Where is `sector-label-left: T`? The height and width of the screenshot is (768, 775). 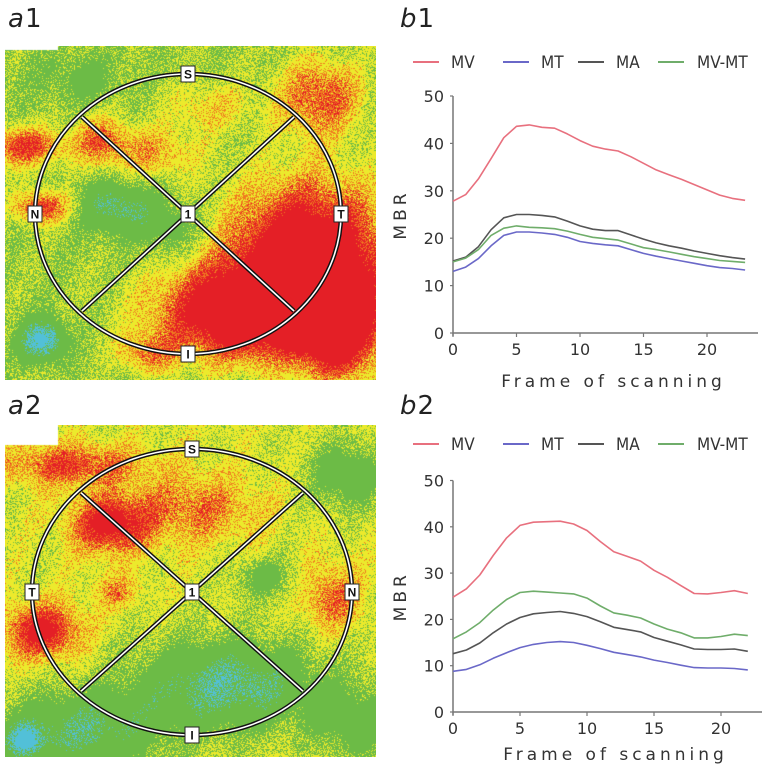 sector-label-left: T is located at coordinates (32, 592).